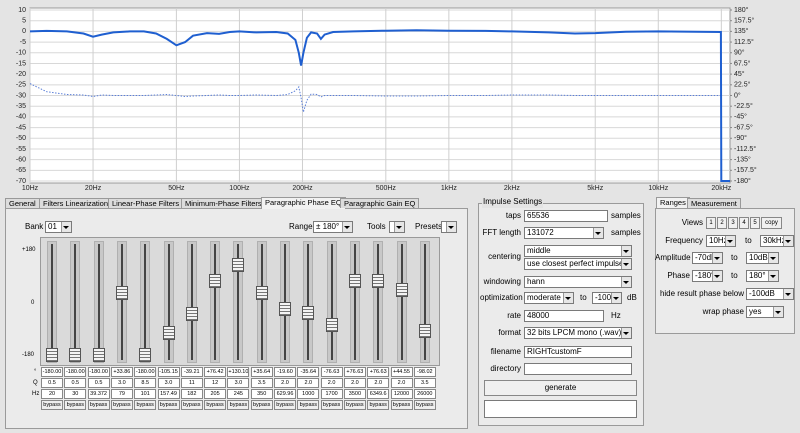 Image resolution: width=800 pixels, height=433 pixels. I want to click on view-button: 2, so click(722, 223).